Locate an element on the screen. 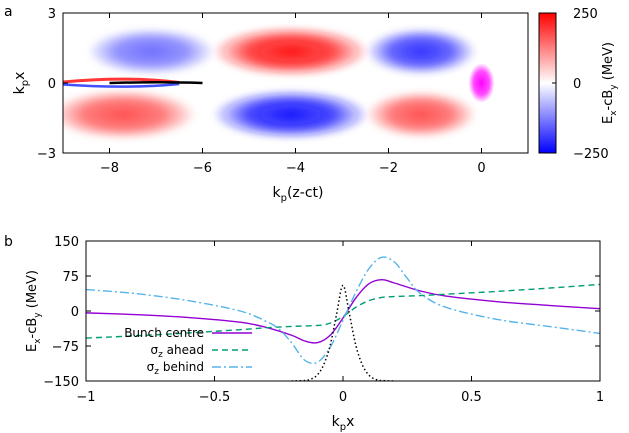 The image size is (629, 433). panel-a-y-axis-label: kpx is located at coordinates (21, 83).